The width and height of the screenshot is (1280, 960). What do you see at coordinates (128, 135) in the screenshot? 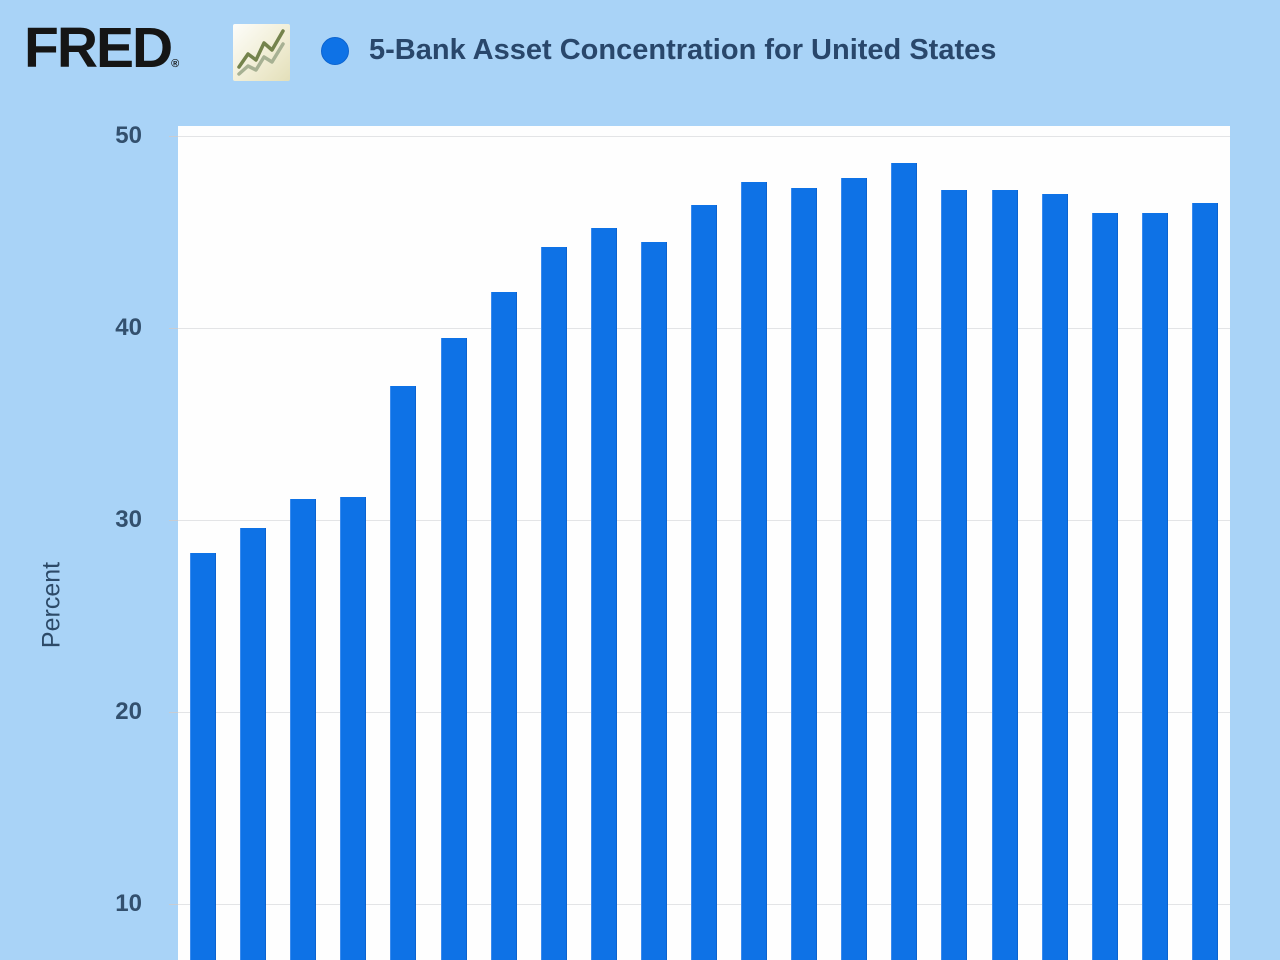
I see `y-tick-label: 50` at bounding box center [128, 135].